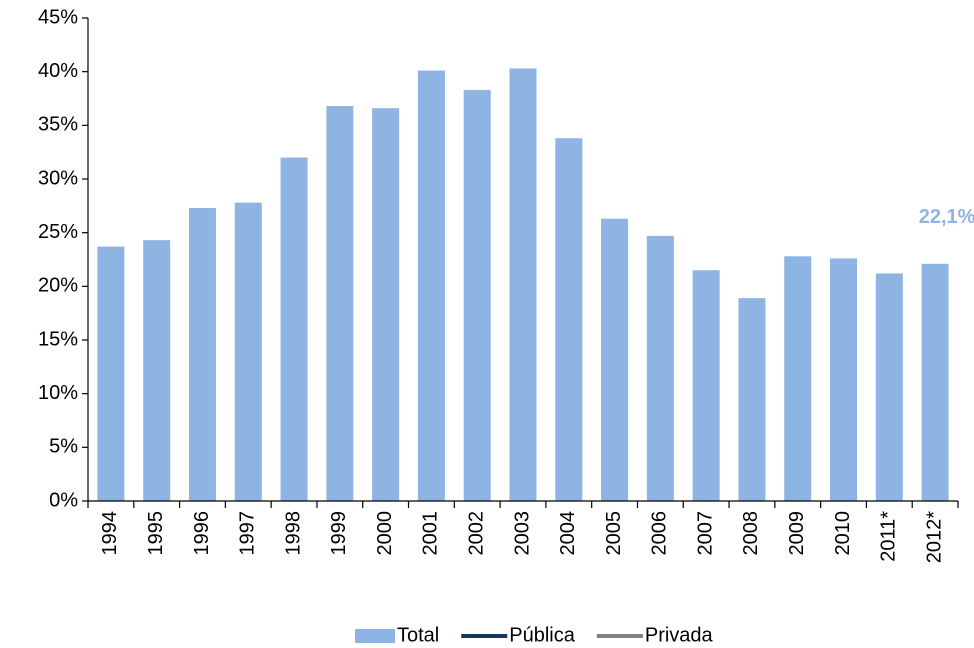 The image size is (974, 648). I want to click on y-tick-label: 35%, so click(58, 125).